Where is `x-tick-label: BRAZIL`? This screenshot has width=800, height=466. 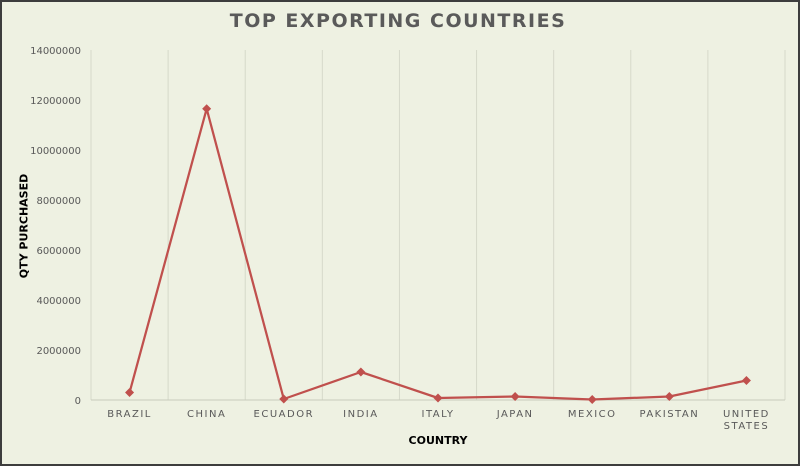
x-tick-label: BRAZIL is located at coordinates (129, 414).